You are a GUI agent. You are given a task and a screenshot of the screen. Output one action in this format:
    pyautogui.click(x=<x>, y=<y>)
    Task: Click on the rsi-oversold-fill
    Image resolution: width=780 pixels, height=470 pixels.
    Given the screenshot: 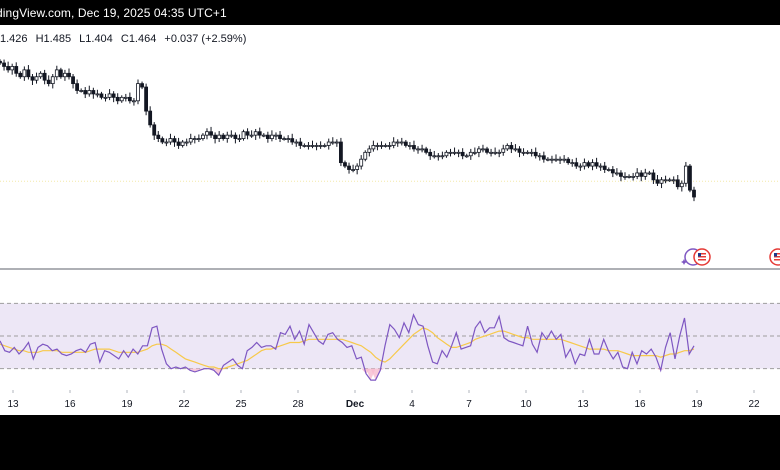 What is the action you would take?
    pyautogui.click(x=375, y=374)
    